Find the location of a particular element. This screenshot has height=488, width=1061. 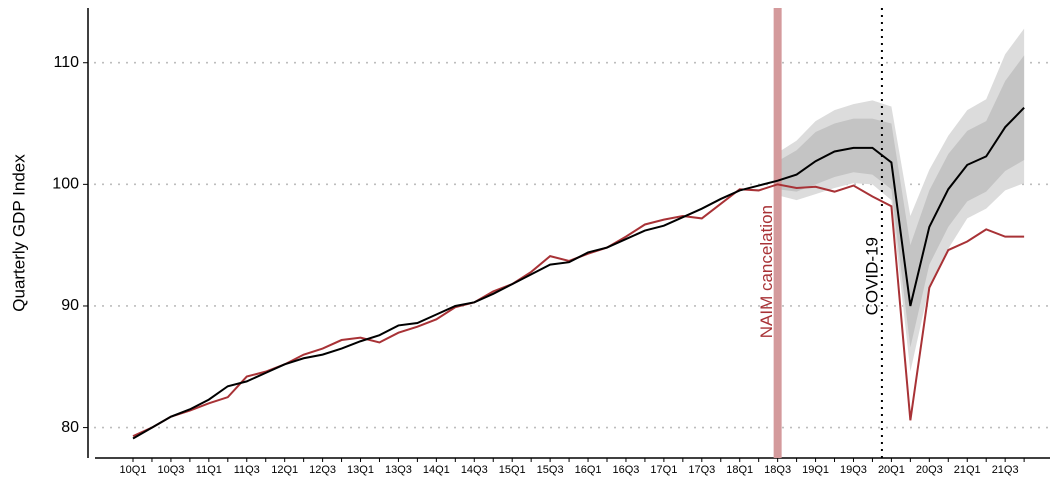

x-tick-label: 20Q3 is located at coordinates (929, 470).